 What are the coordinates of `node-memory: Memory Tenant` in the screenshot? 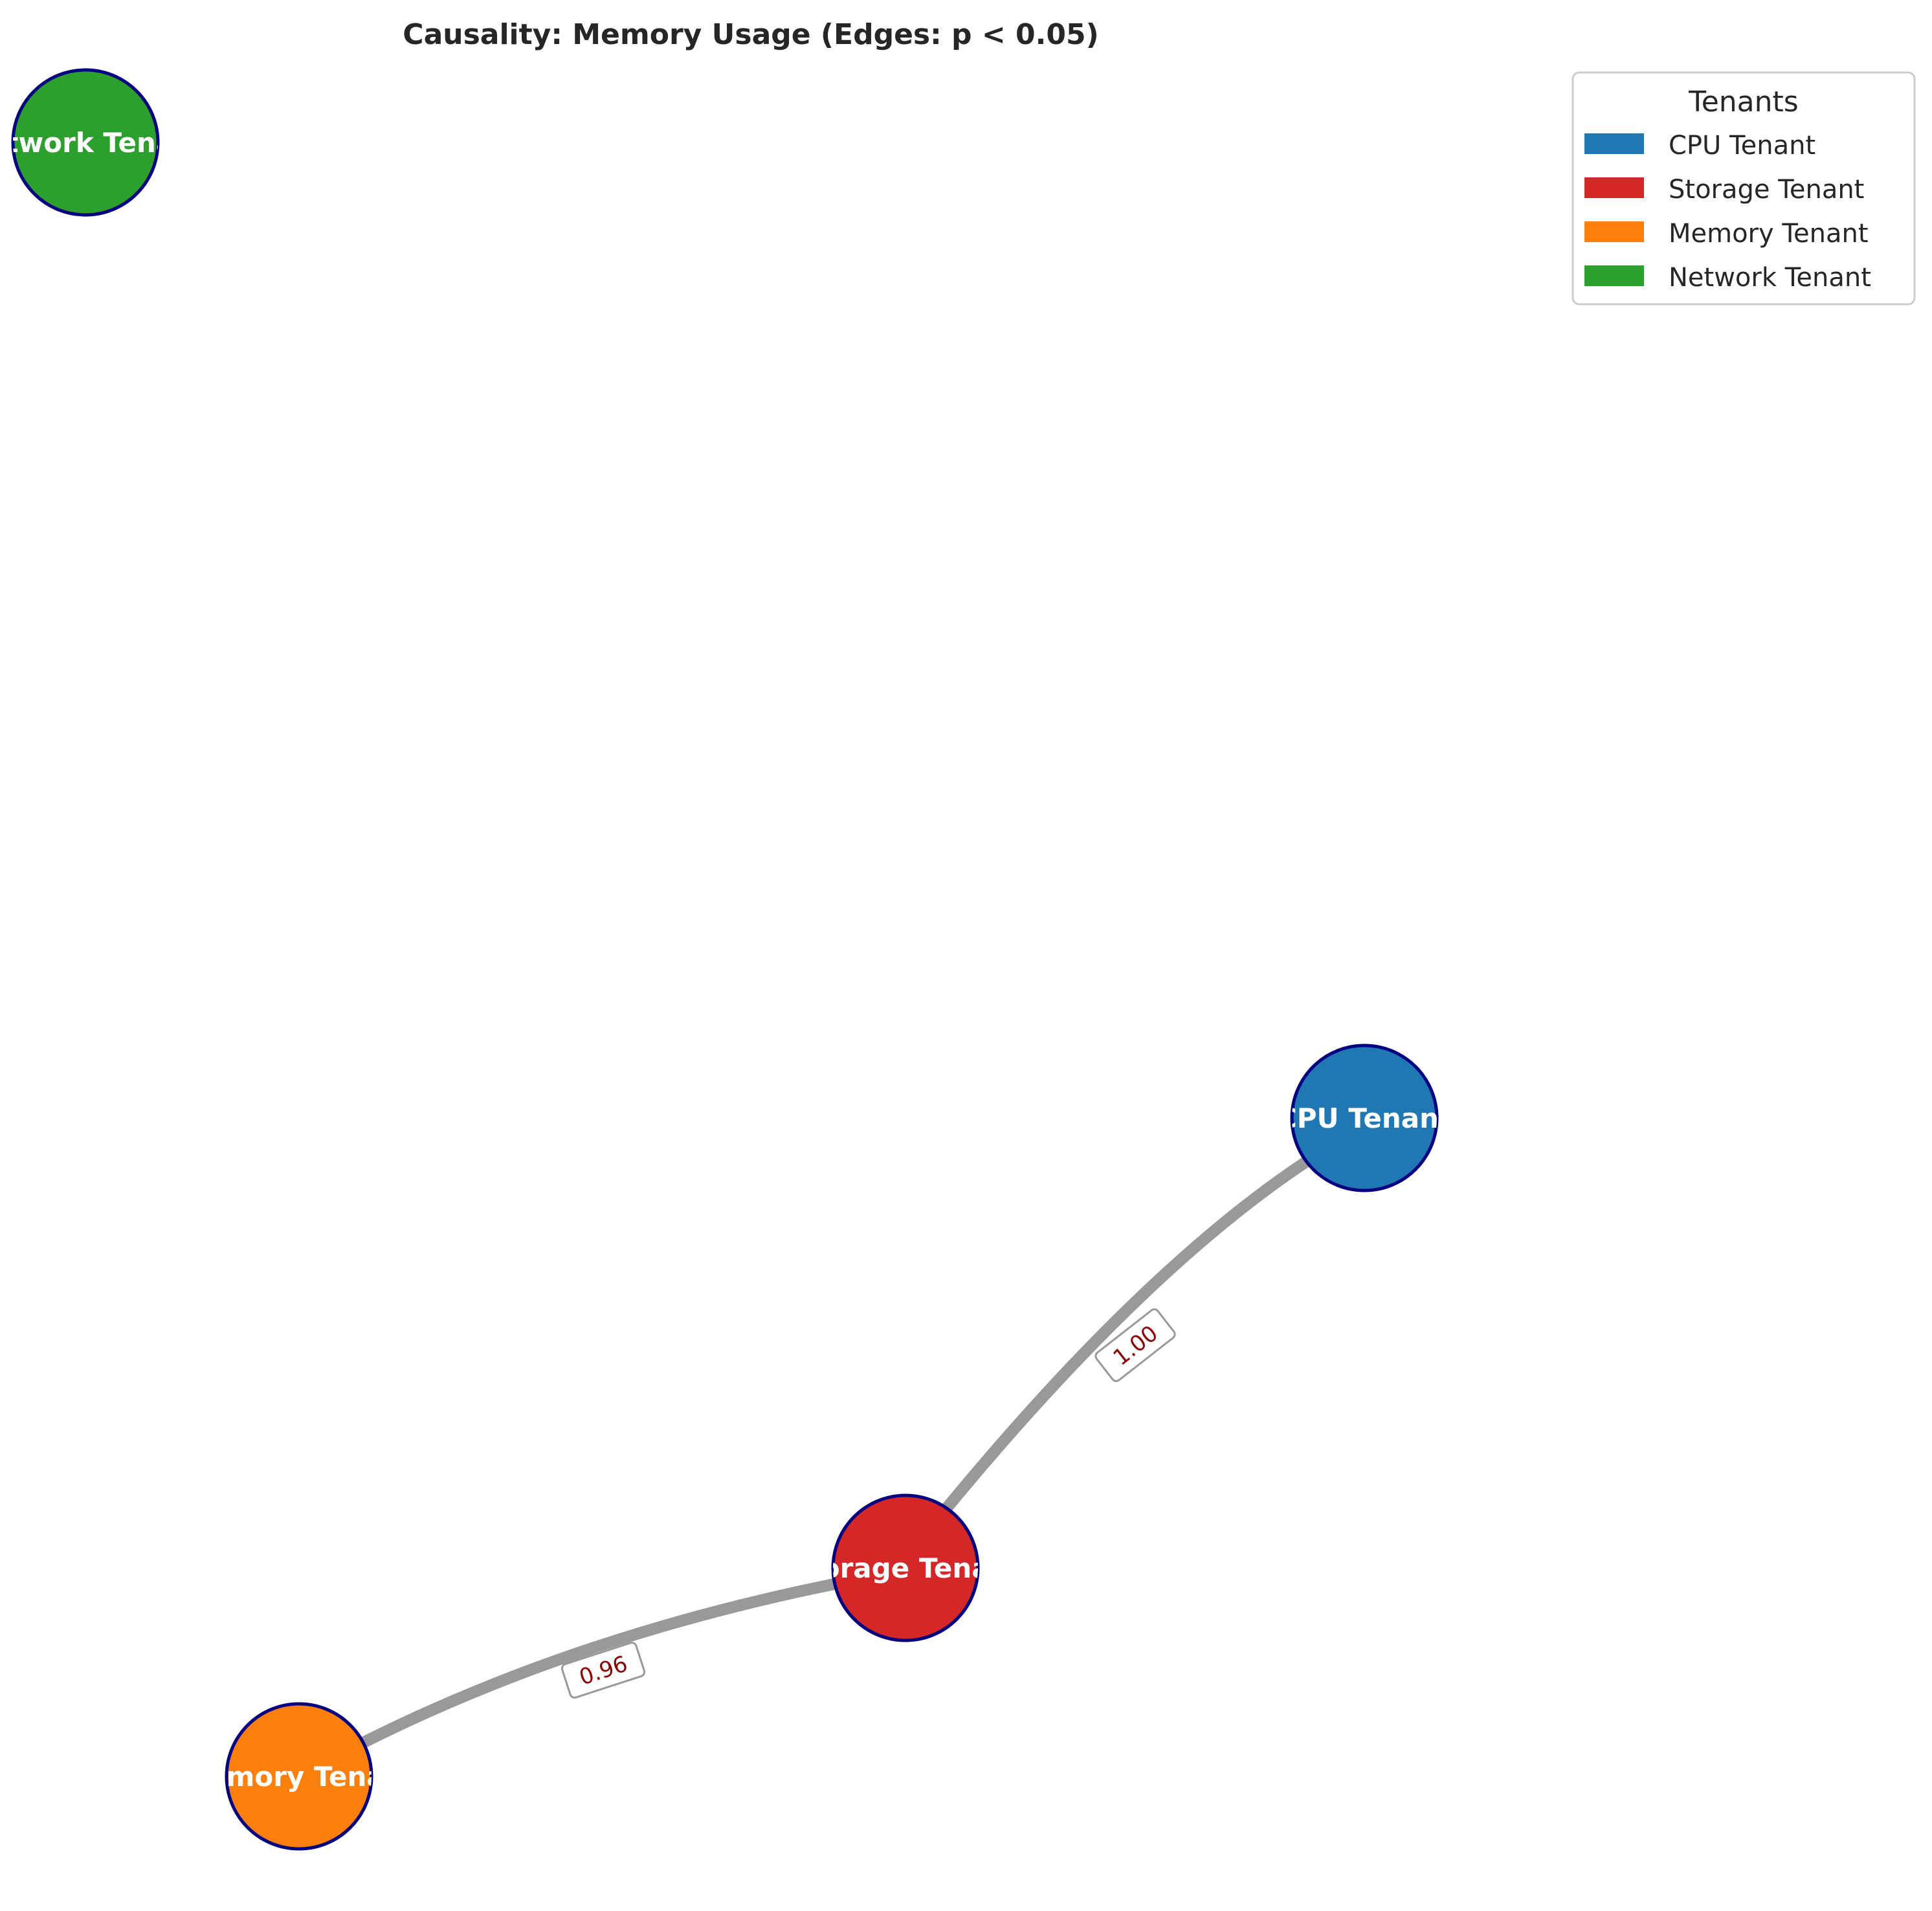 It's located at (299, 1776).